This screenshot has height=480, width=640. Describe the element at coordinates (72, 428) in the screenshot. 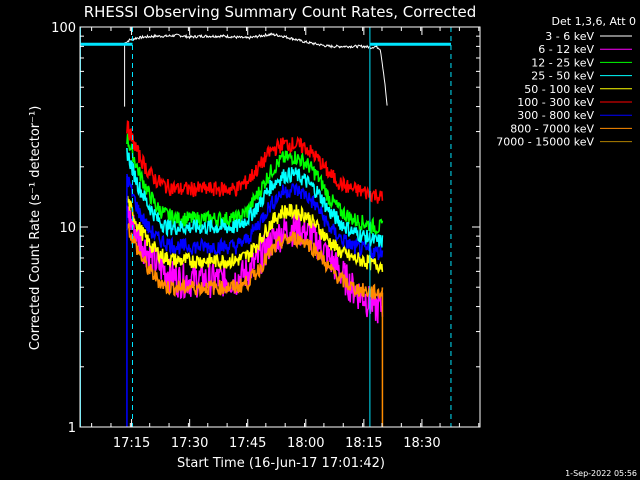

I see `y-tick-label-0: 1` at that location.